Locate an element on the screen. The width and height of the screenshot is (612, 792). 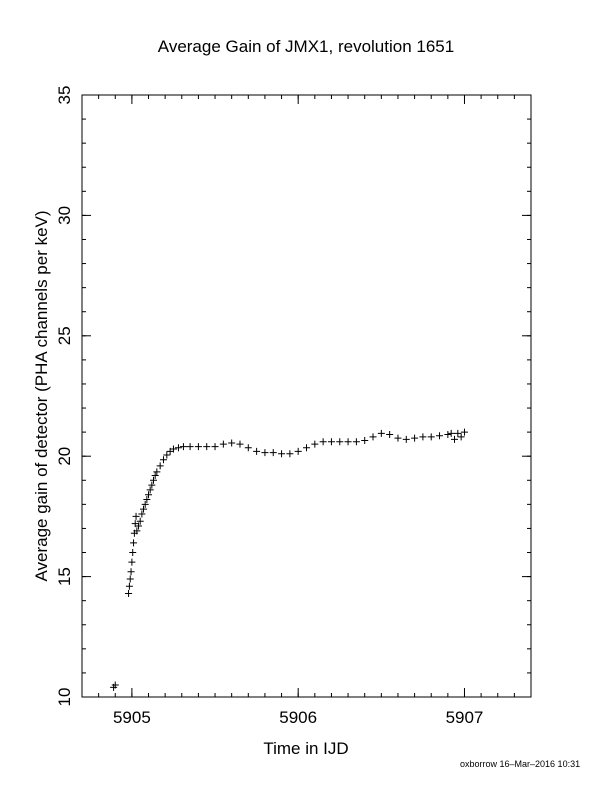
footer-credit: oxborrow 16–Mar–2016 10:31 is located at coordinates (520, 764).